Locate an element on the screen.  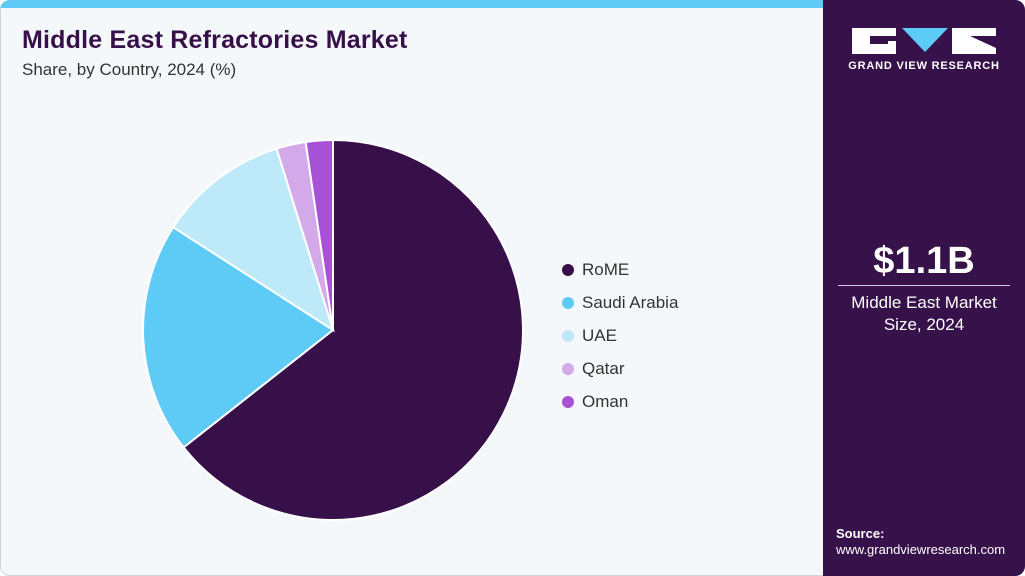
legend-label: Saudi Arabia is located at coordinates (630, 302).